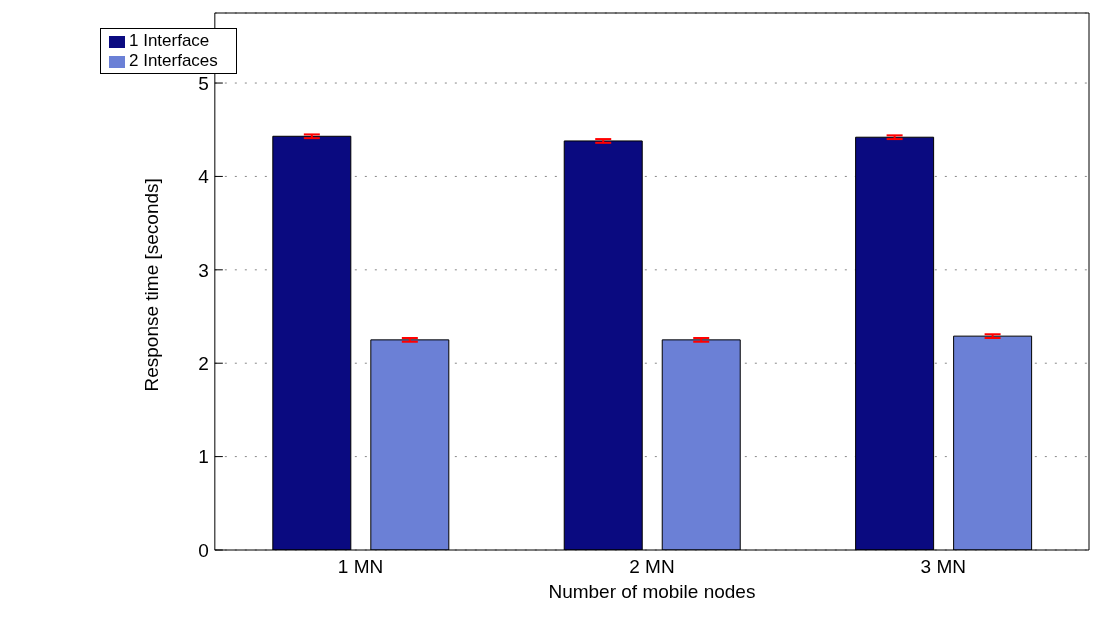  What do you see at coordinates (203, 83) in the screenshot?
I see `y-tick-label: 5` at bounding box center [203, 83].